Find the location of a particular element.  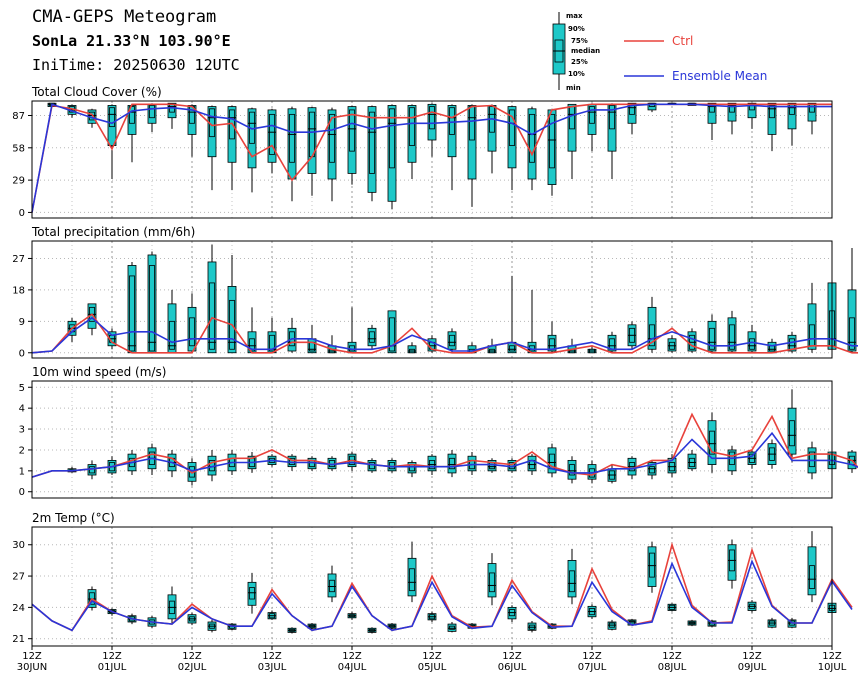

x-tick-label-date: 08JUL is located at coordinates (672, 667).